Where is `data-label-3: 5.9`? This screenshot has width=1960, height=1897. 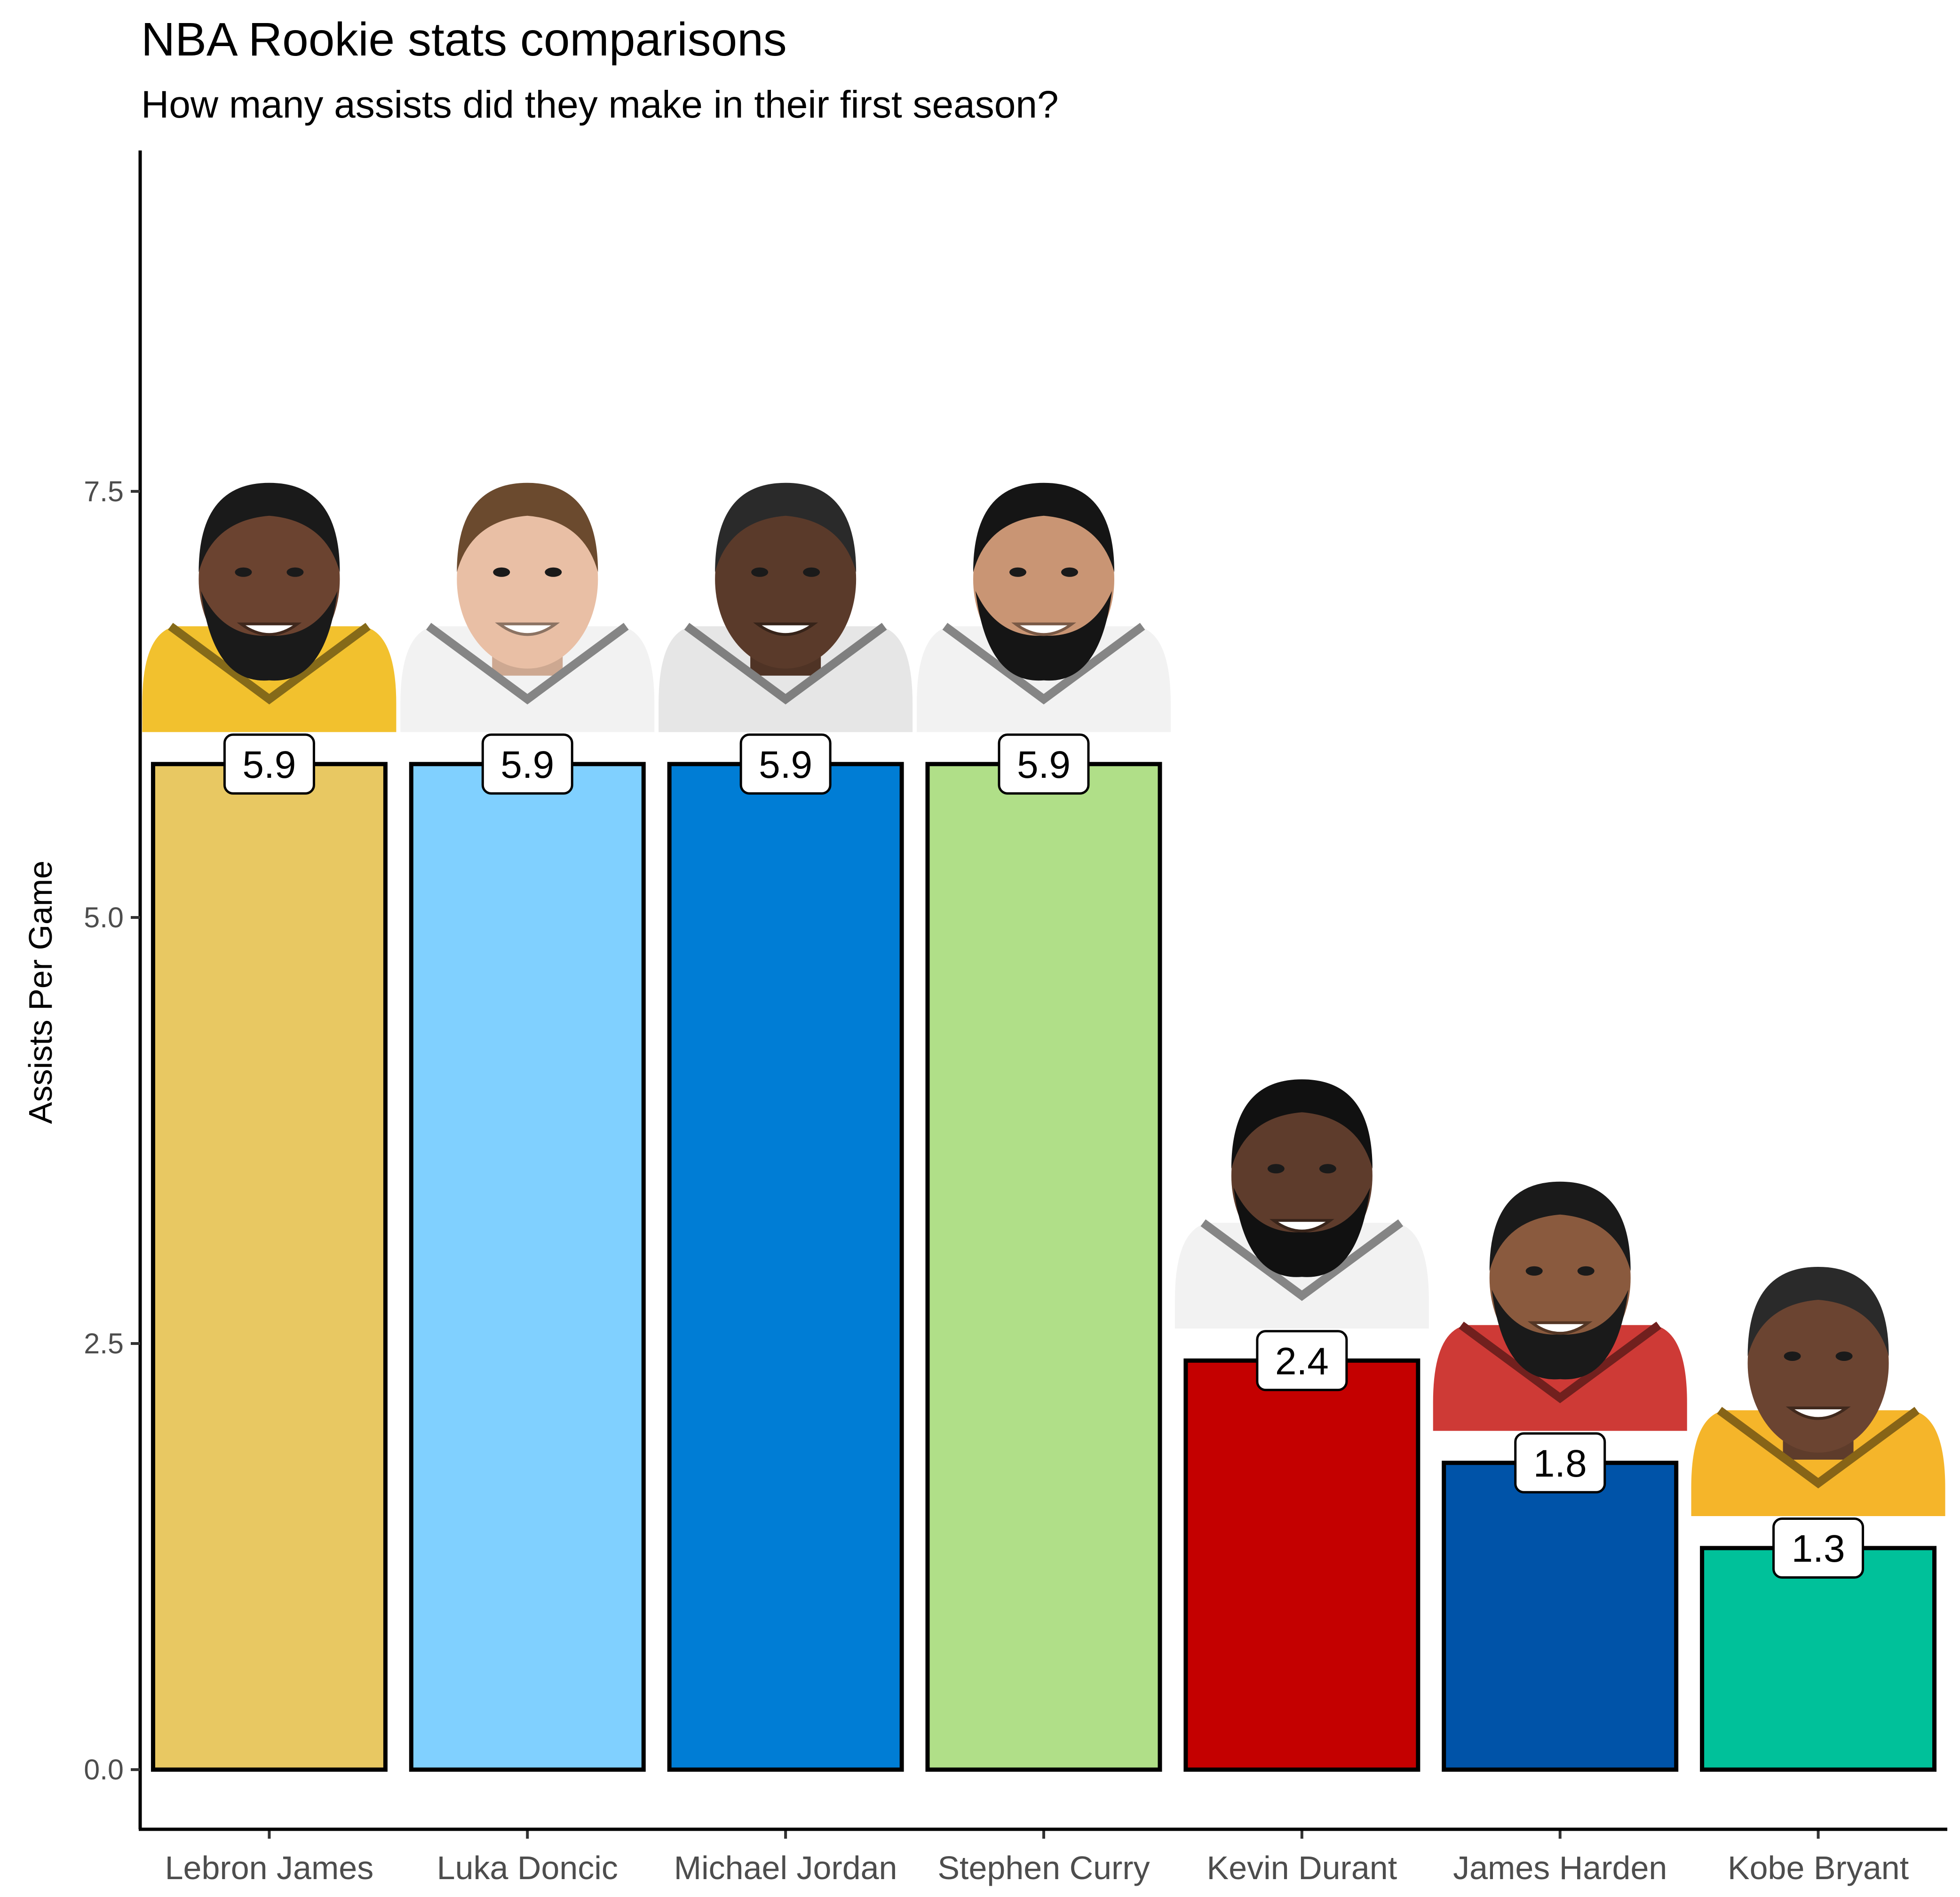
data-label-3: 5.9 is located at coordinates (786, 764).